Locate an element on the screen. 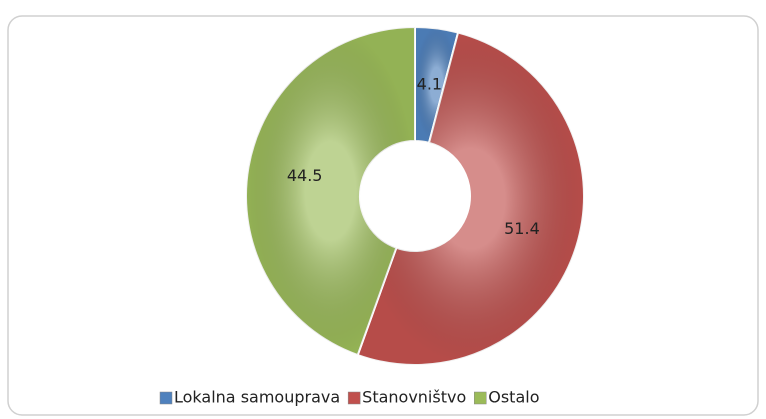 This screenshot has height=419, width=766. legend-label: Lokalna samouprava is located at coordinates (257, 397).